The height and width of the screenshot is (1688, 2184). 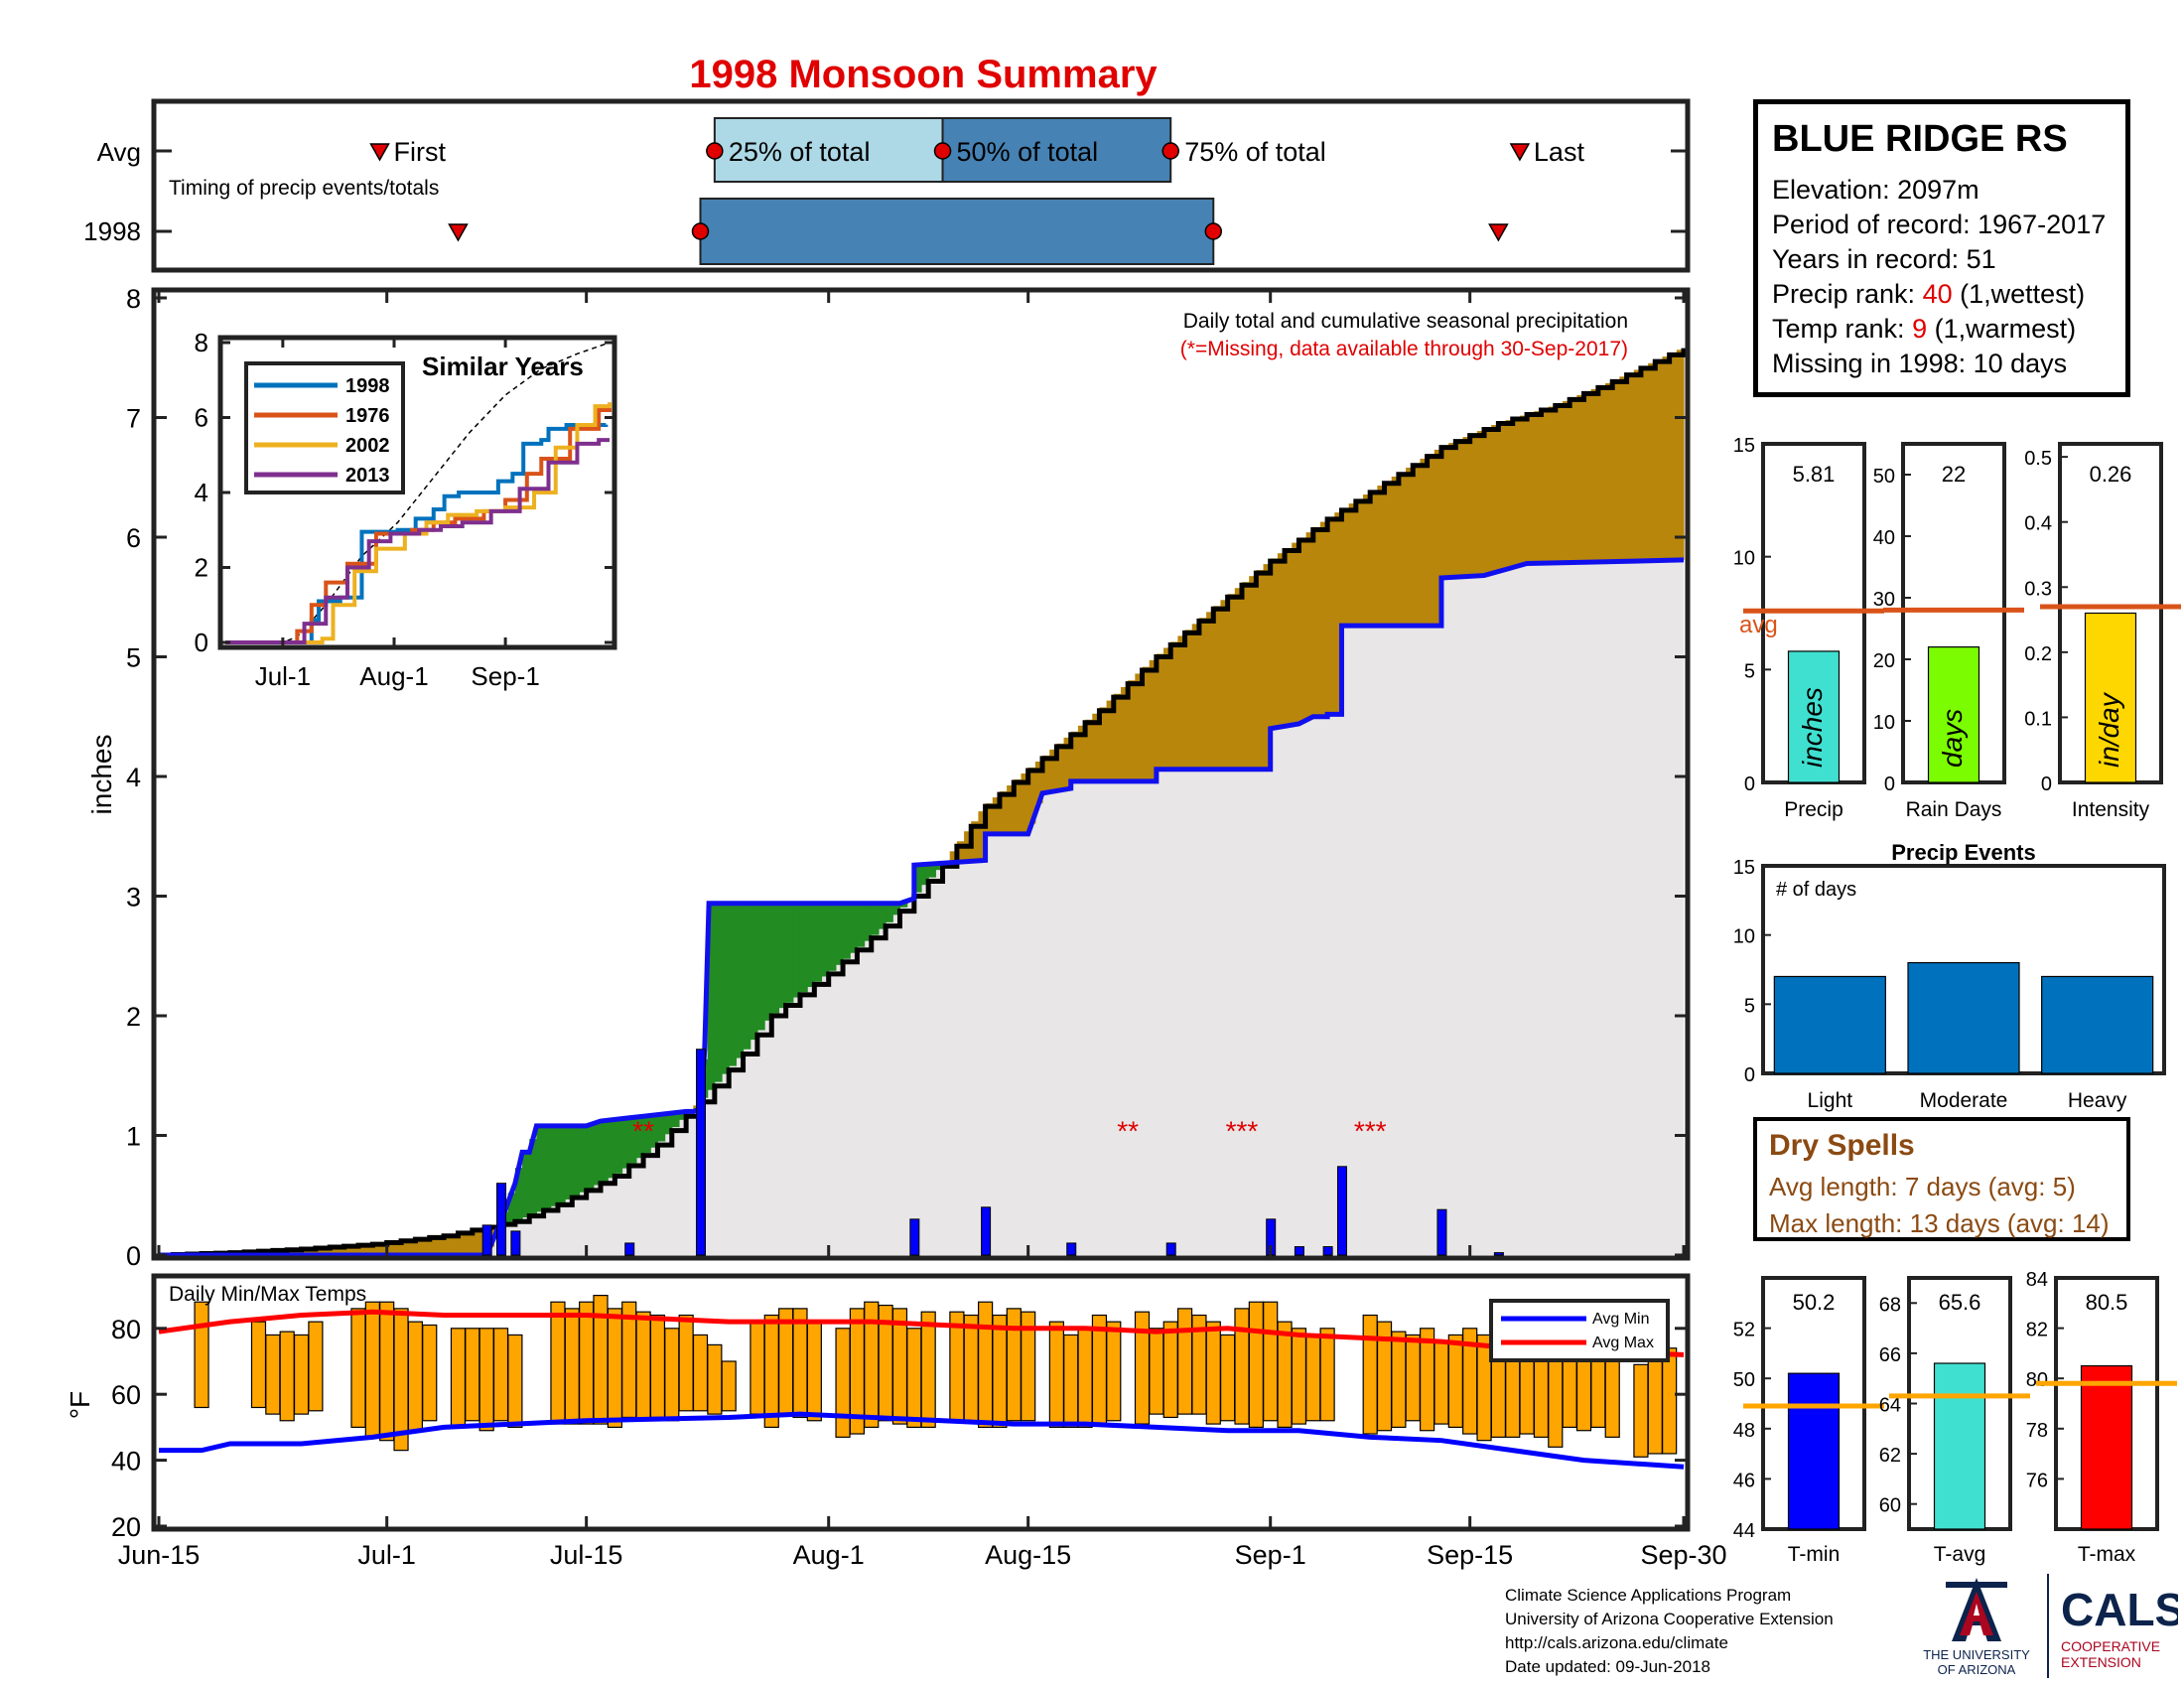 What do you see at coordinates (942, 151) in the screenshot?
I see `avg-50-marker` at bounding box center [942, 151].